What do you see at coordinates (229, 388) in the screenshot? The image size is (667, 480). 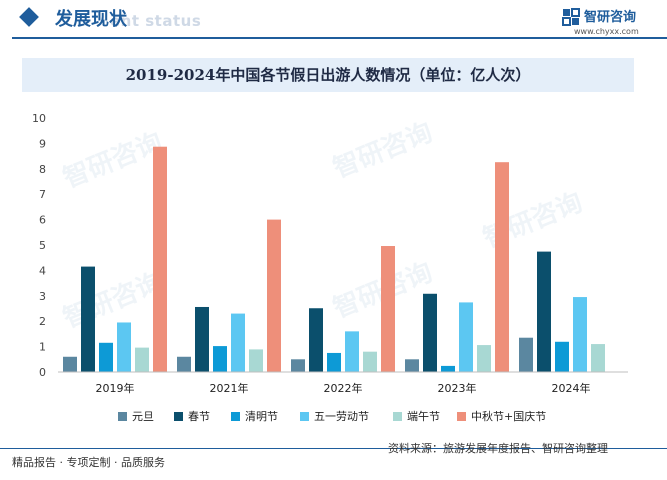 I see `x-tick-label: 2021年` at bounding box center [229, 388].